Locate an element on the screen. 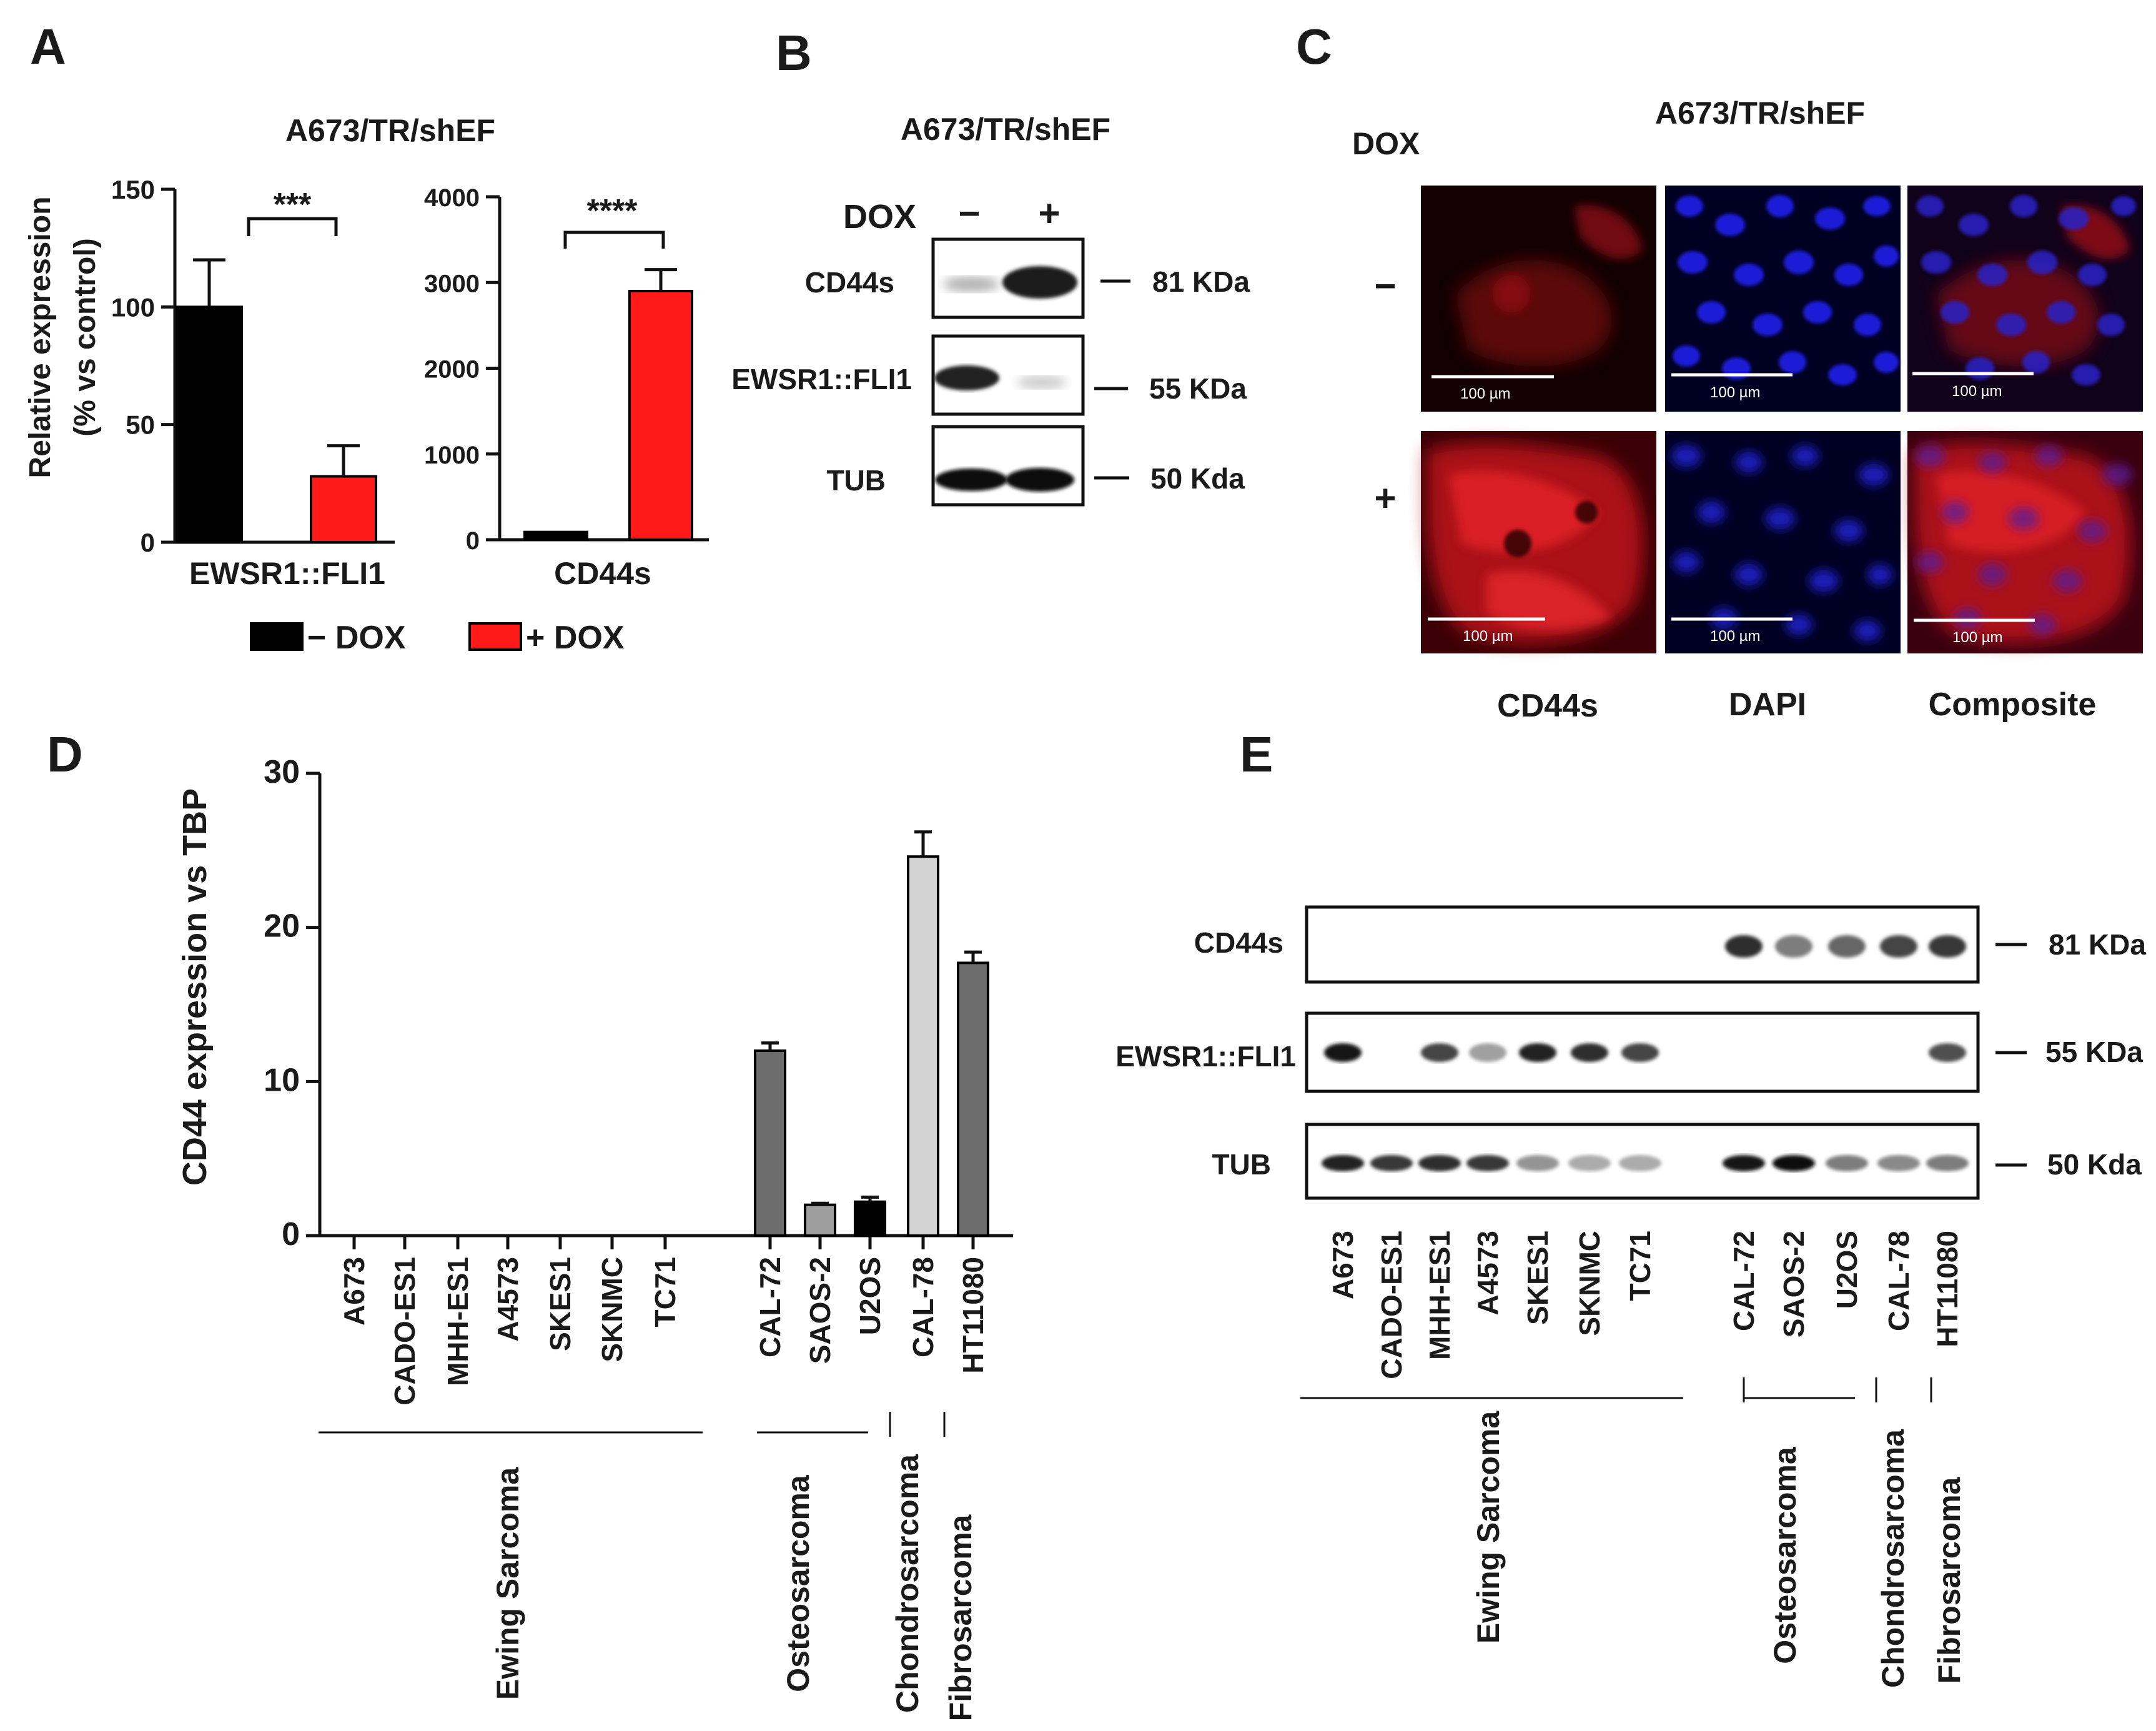 Image resolution: width=2156 pixels, height=1731 pixels. category-label: A4573 is located at coordinates (508, 1299).